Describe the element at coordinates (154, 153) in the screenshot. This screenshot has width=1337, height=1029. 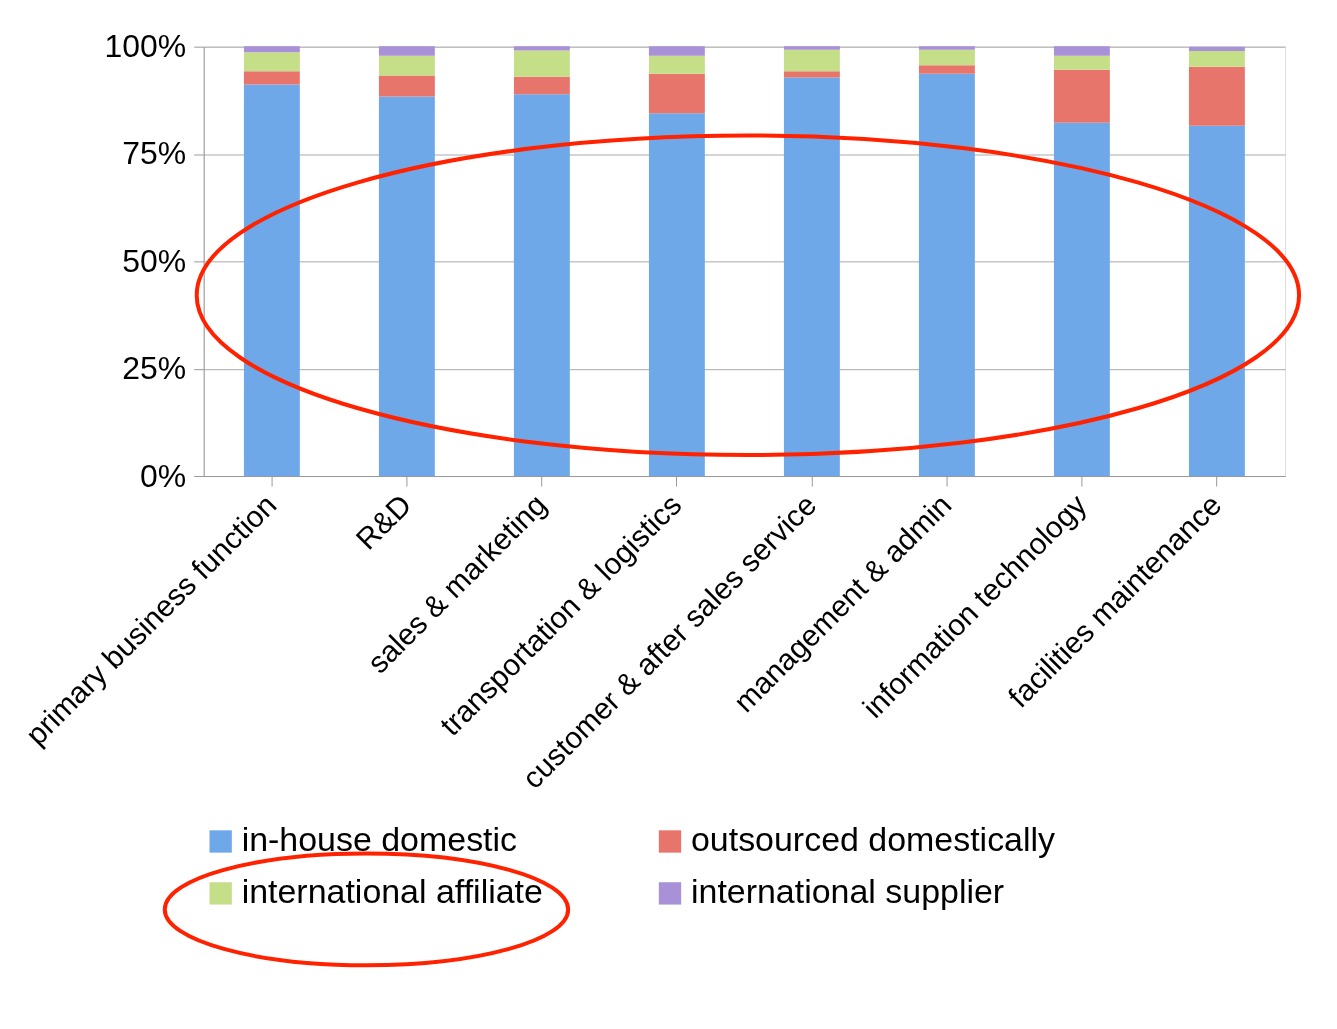
I see `y-tick-label: 75%` at that location.